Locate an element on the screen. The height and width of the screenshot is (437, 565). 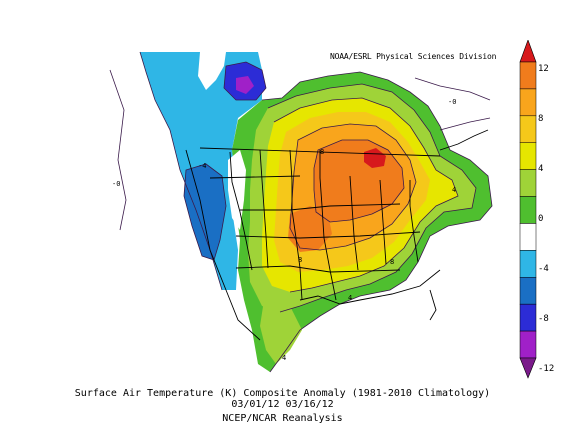
caption-dates: 03/01/12 03/16/12 is located at coordinates (282, 404).